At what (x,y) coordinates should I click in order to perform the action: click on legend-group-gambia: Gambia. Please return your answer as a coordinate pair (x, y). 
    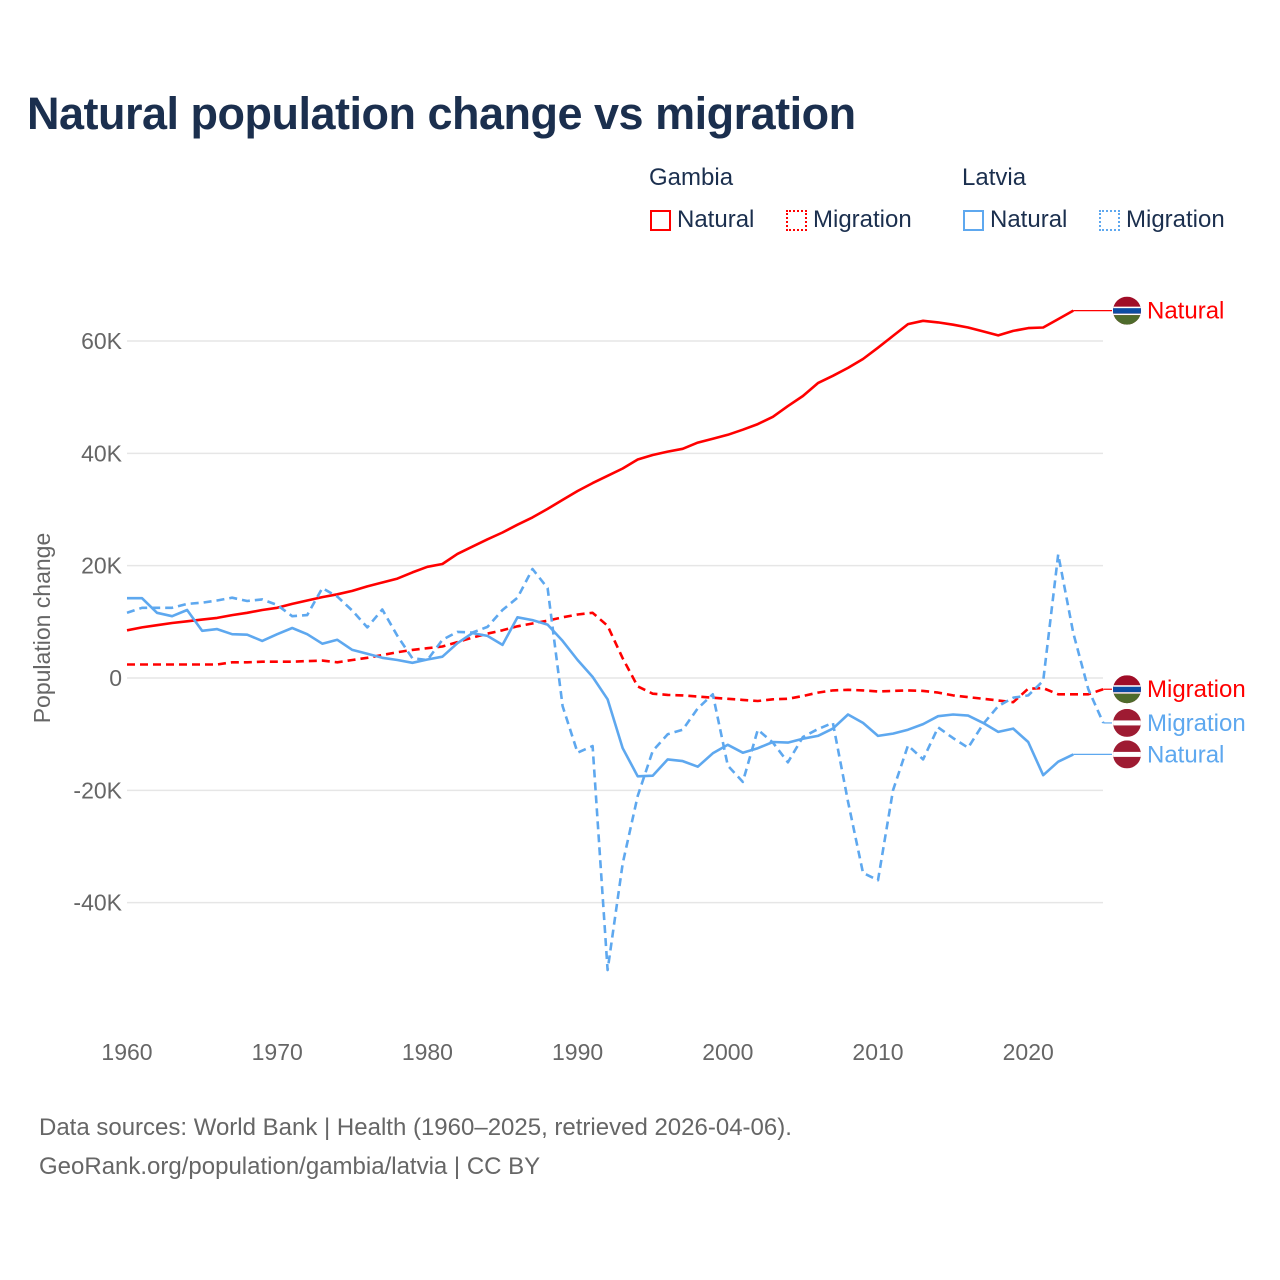
    Looking at the image, I should click on (691, 177).